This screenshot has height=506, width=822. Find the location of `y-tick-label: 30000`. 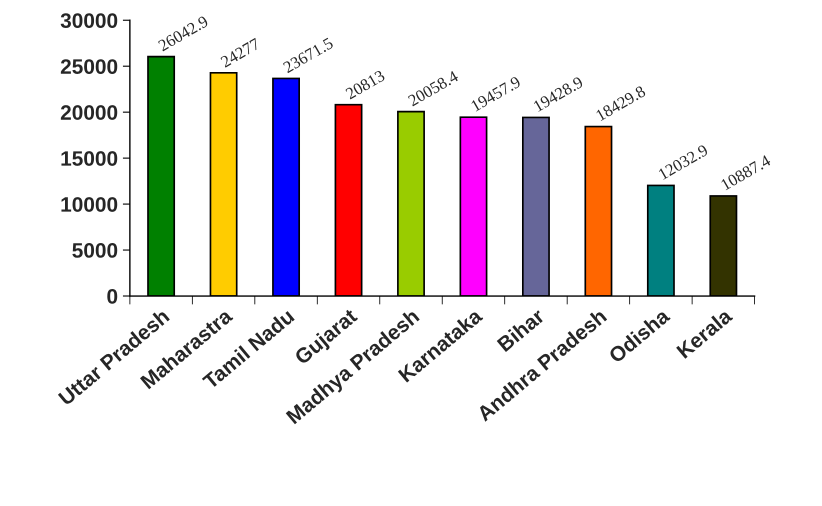

y-tick-label: 30000 is located at coordinates (89, 20).